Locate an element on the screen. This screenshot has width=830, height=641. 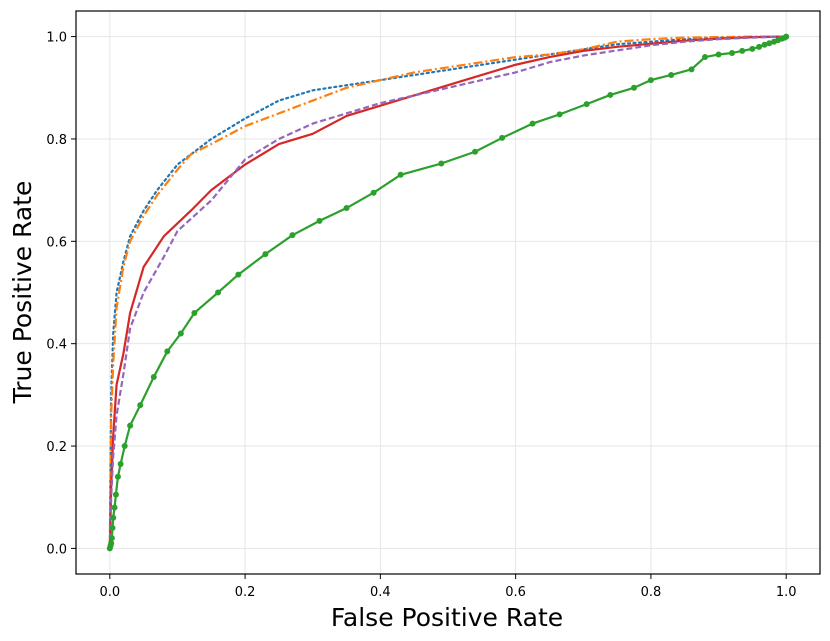
x-tick-label: 0.0 is located at coordinates (109, 592).